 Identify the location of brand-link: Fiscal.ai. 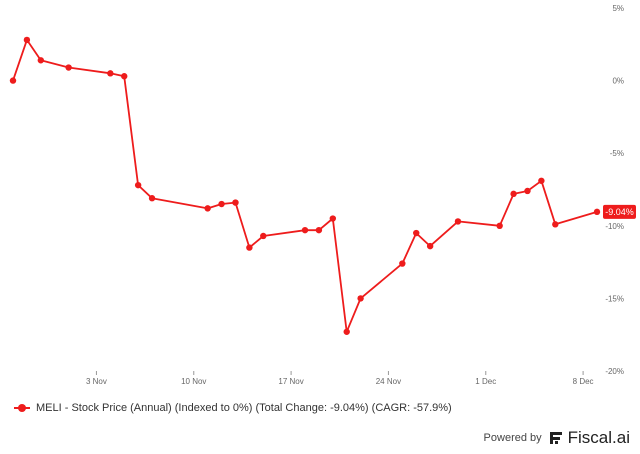
(589, 438).